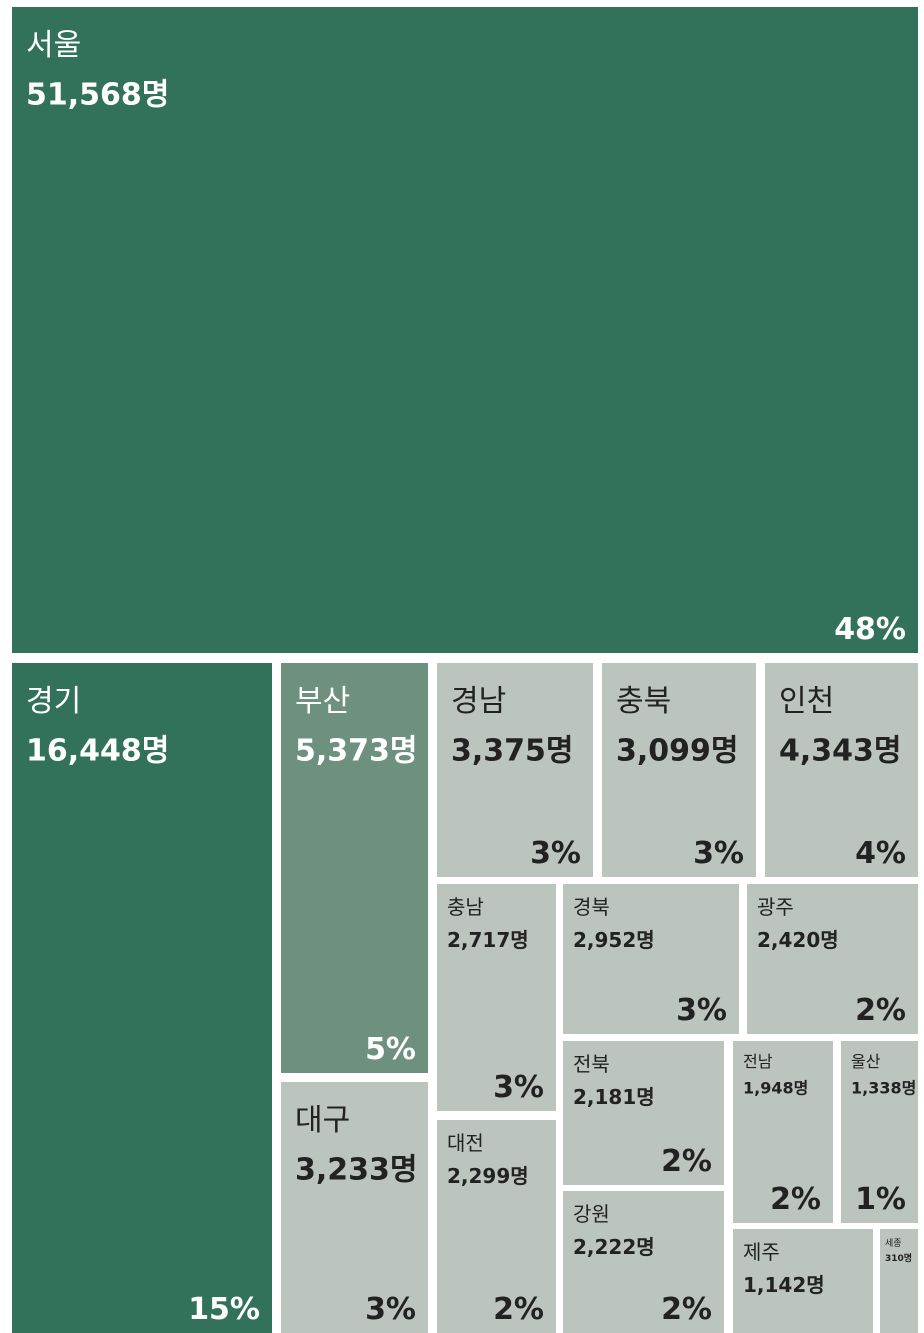 This screenshot has width=924, height=1333. Describe the element at coordinates (775, 907) in the screenshot. I see `tile-name: 광주` at that location.